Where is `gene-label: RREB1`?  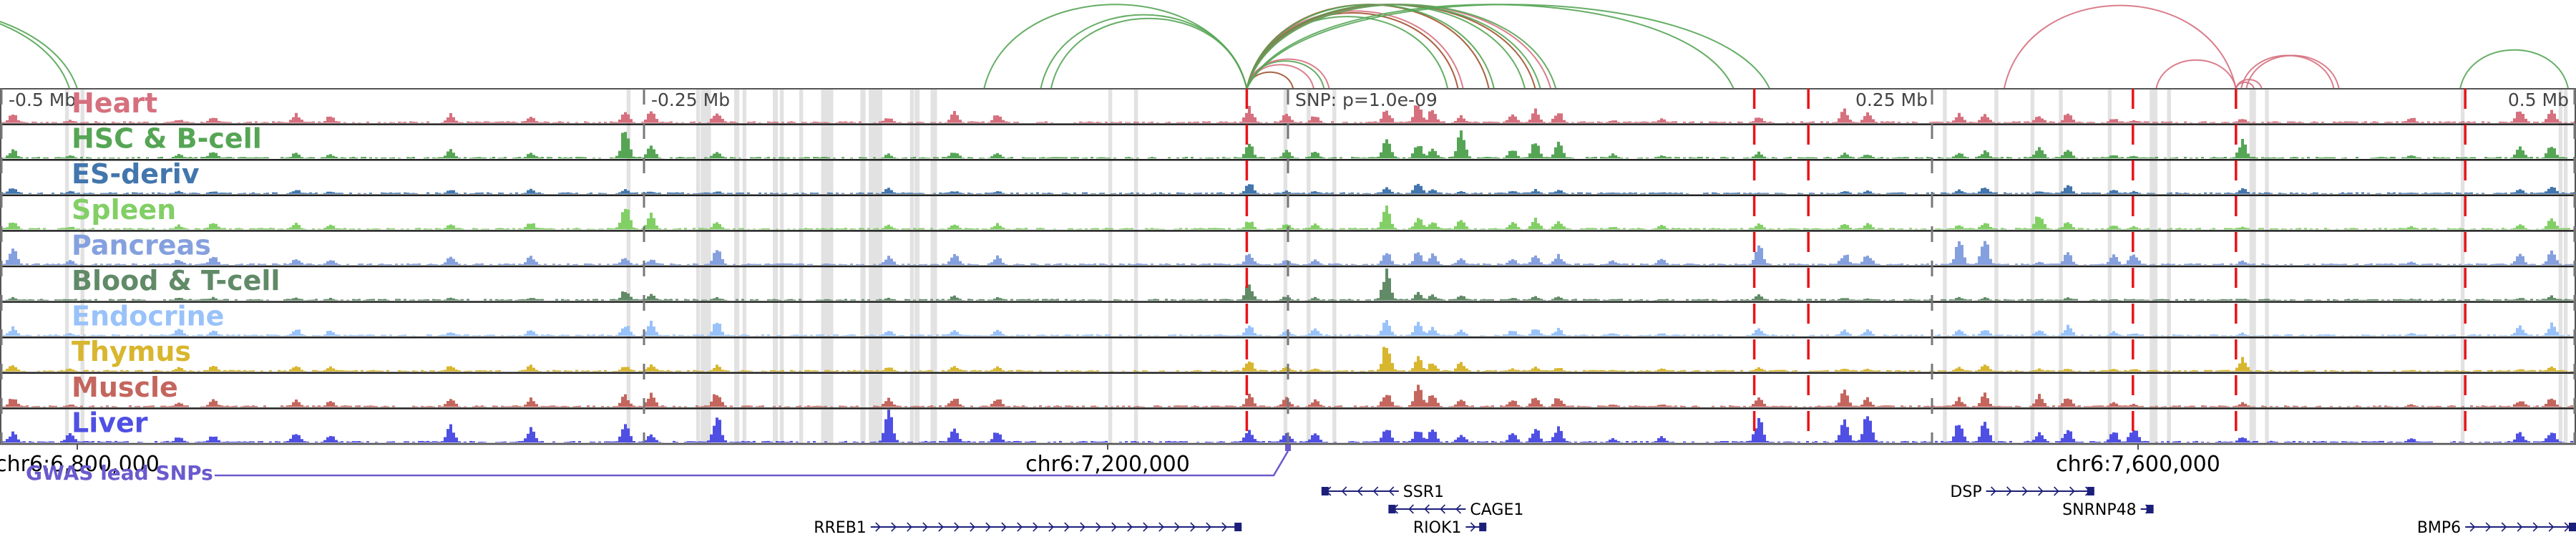 gene-label: RREB1 is located at coordinates (841, 528).